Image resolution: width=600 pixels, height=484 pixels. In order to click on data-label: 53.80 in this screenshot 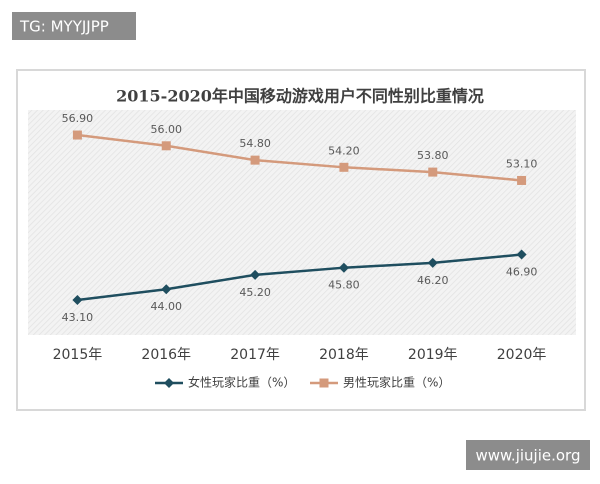, I will do `click(433, 155)`.